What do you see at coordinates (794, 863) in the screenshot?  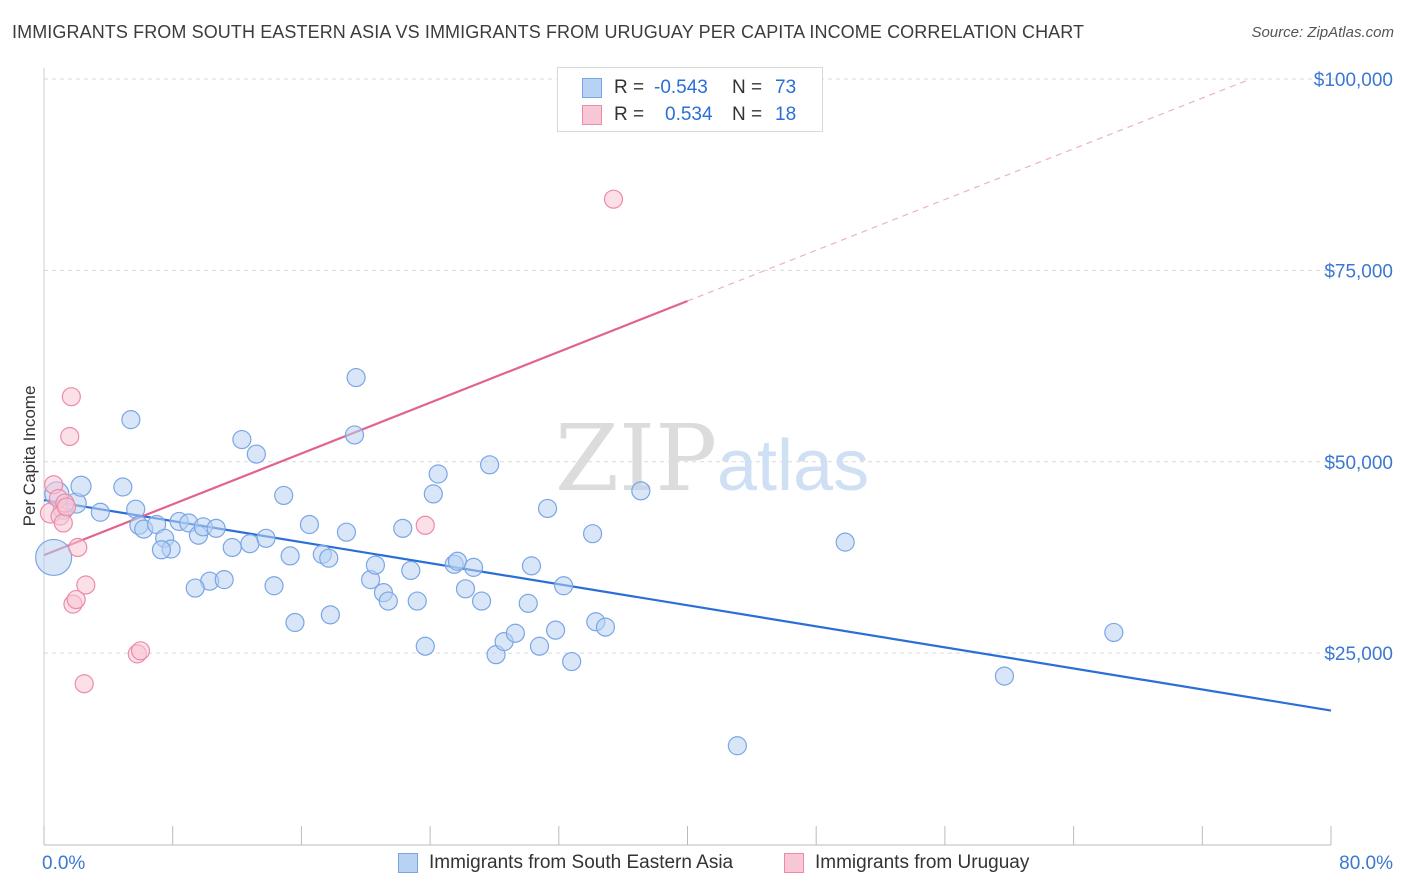 I see `series-swatch-pink` at bounding box center [794, 863].